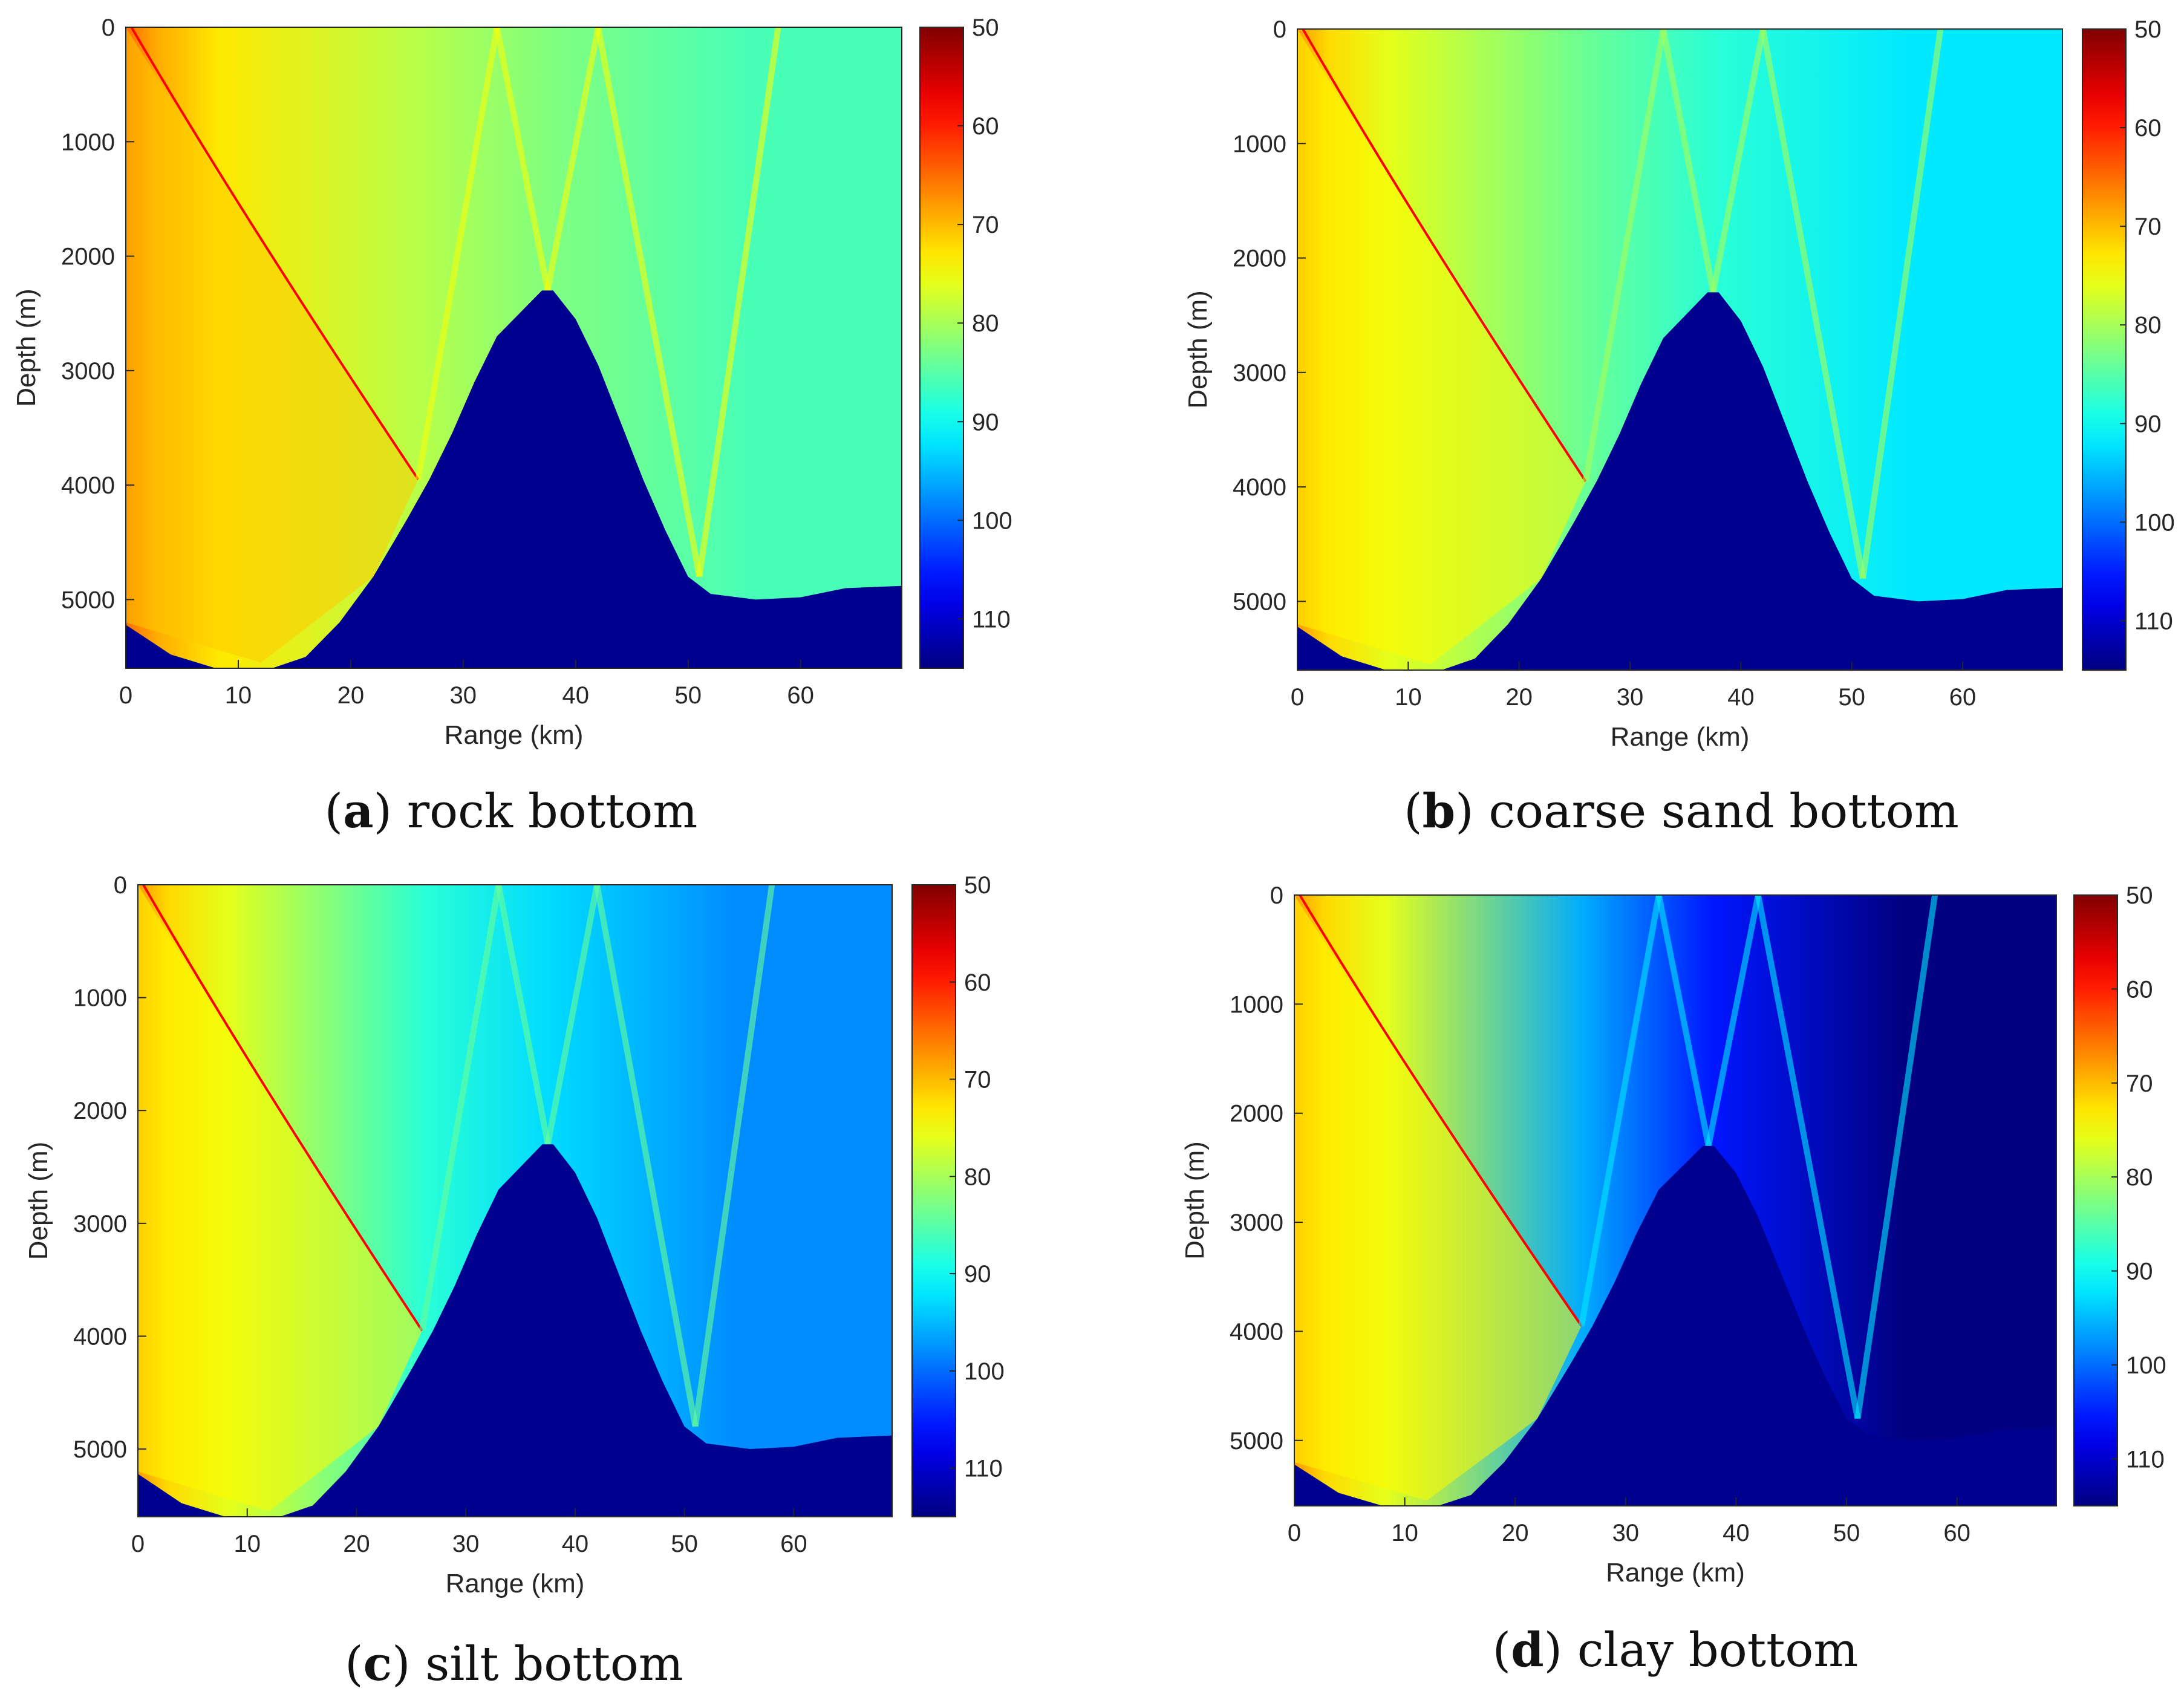  Describe the element at coordinates (1560, 1650) in the screenshot. I see `caption-close-paren: )` at that location.